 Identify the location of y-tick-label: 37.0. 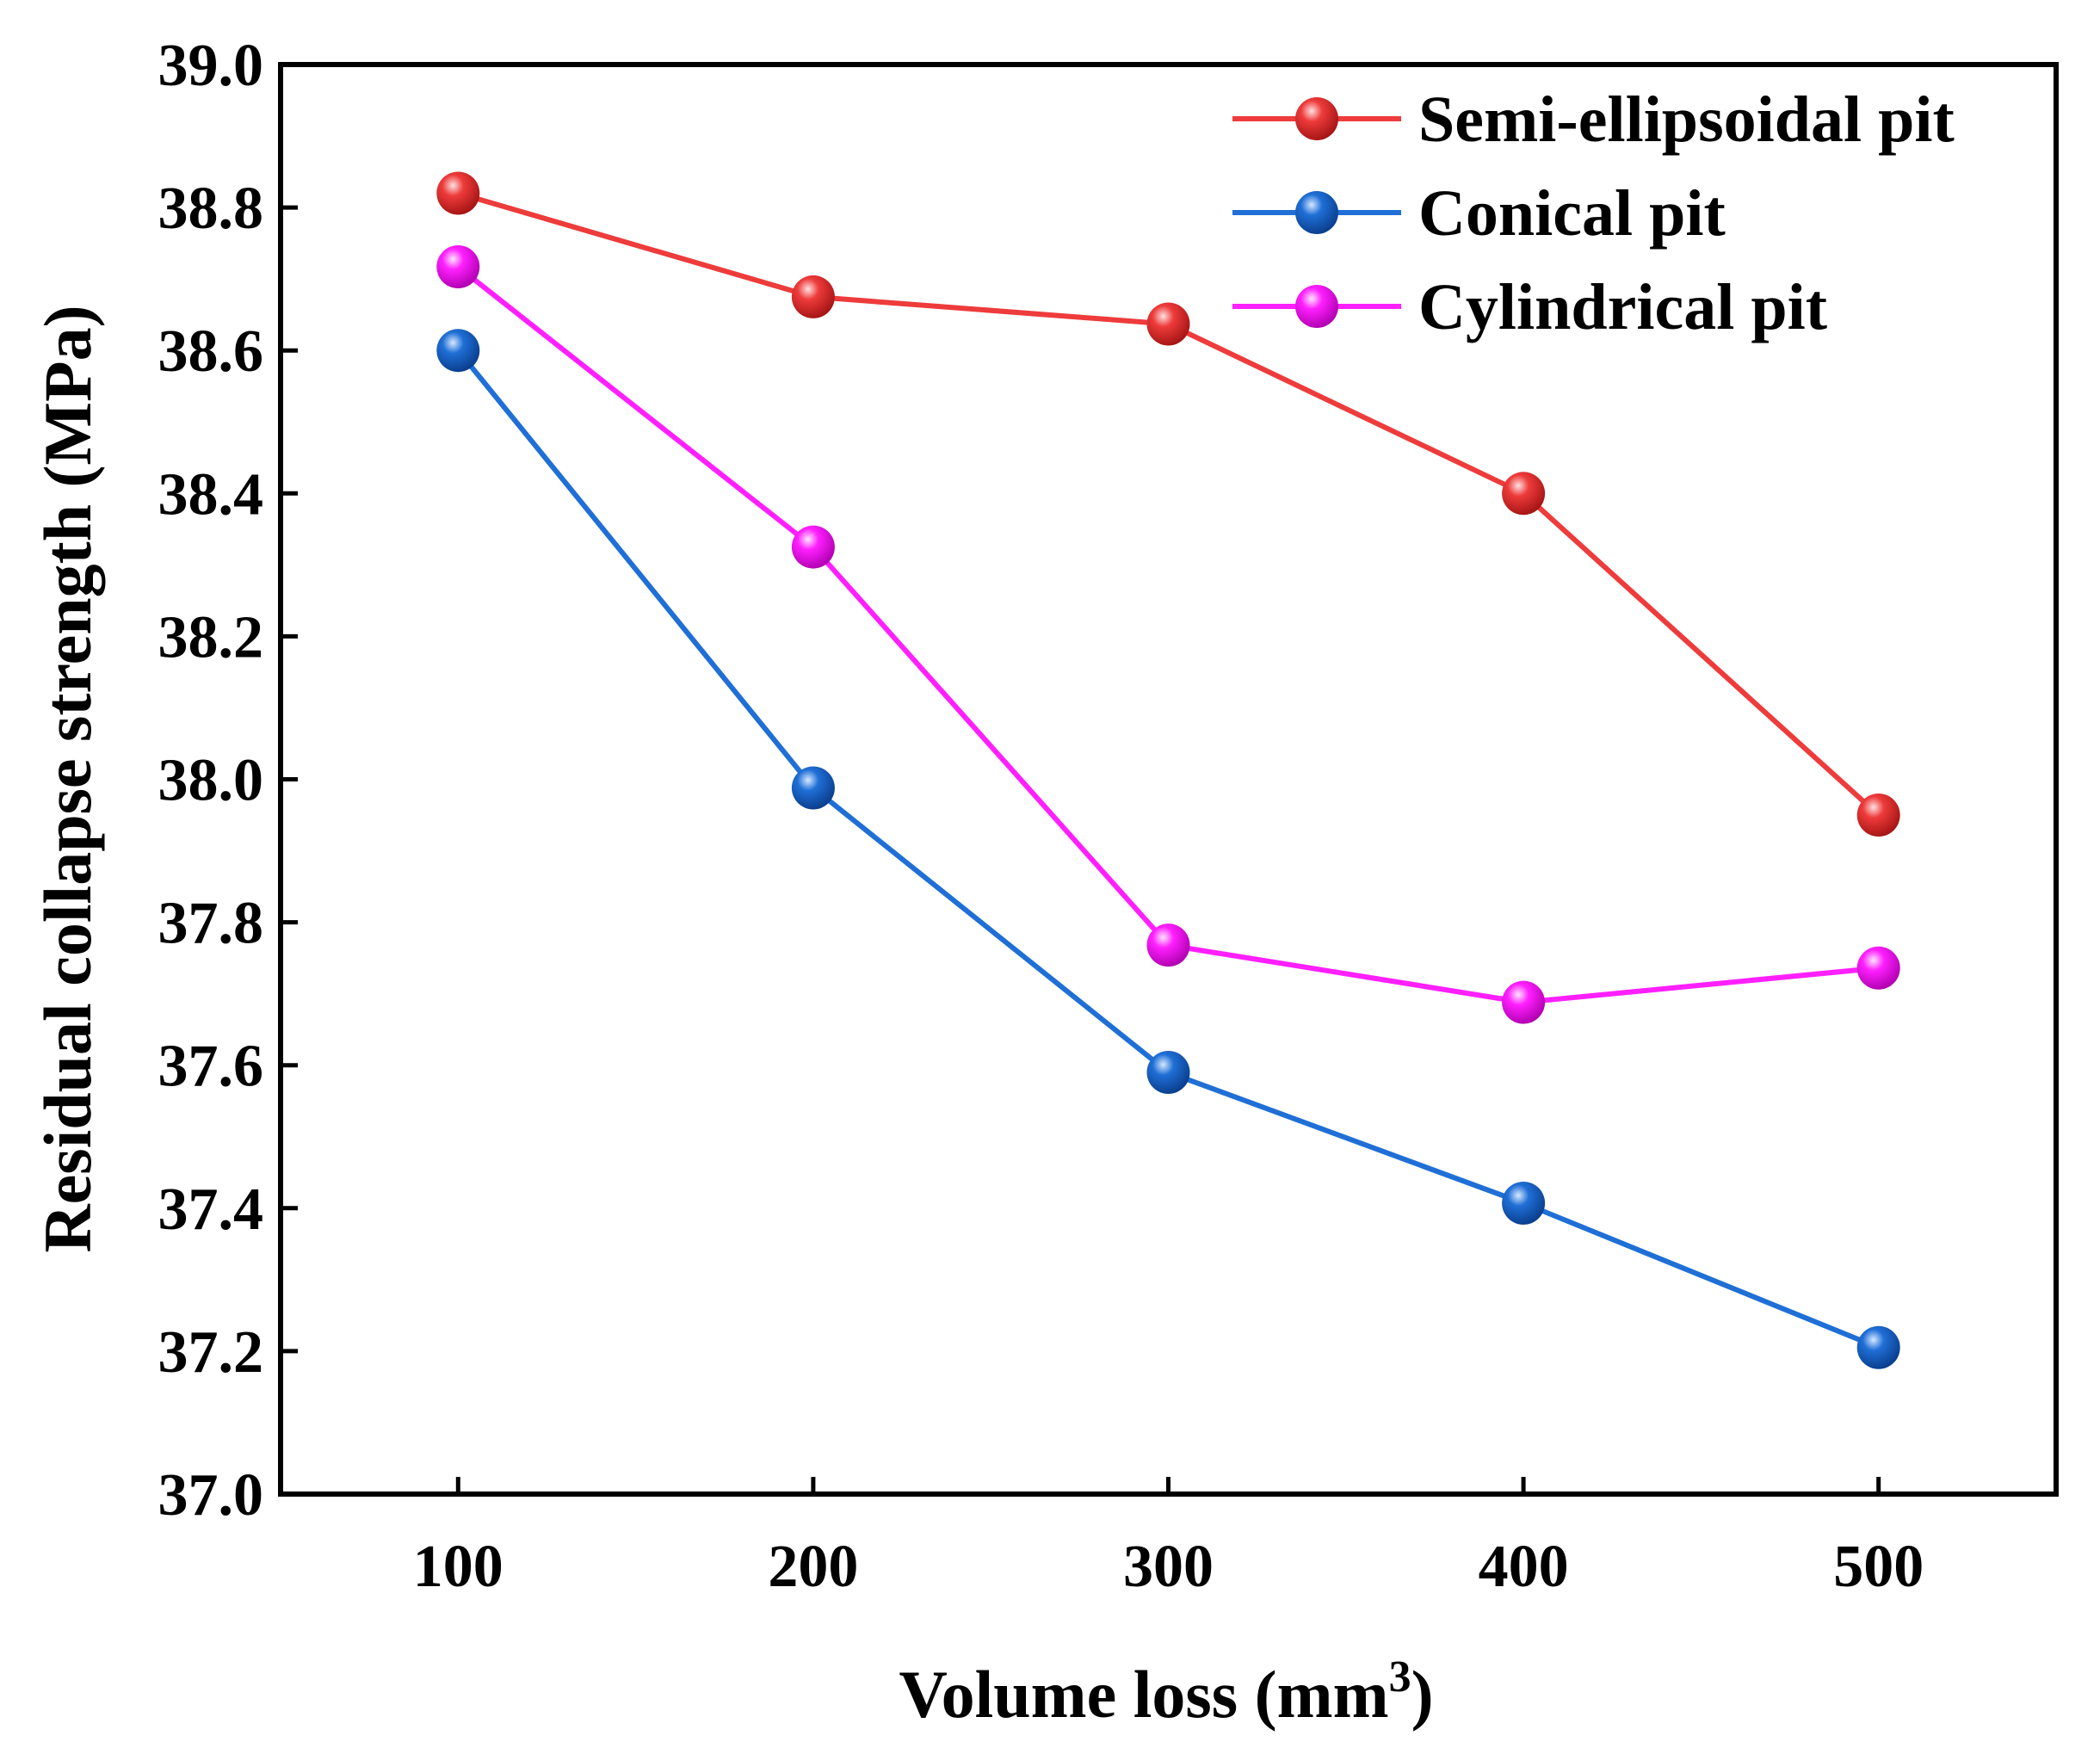
(211, 1495).